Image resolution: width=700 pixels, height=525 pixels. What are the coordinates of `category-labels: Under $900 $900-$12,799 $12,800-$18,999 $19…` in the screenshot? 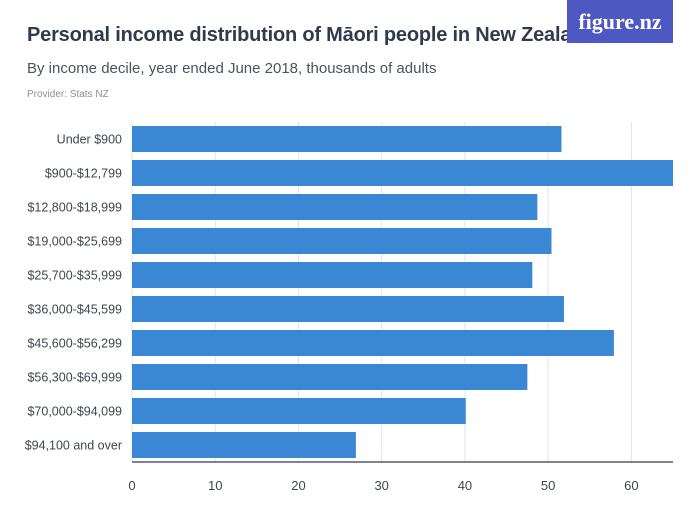 It's located at (73, 293).